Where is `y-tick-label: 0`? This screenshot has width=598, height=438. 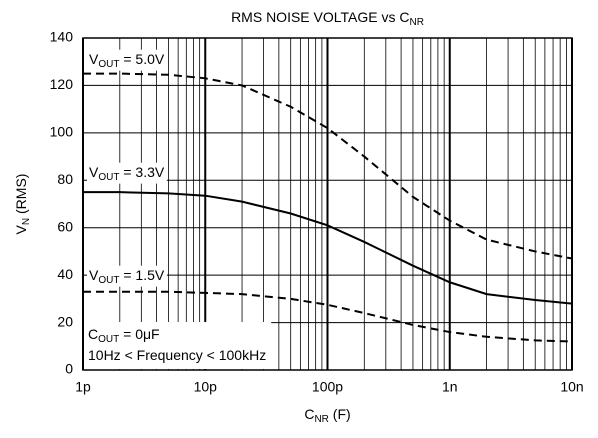 y-tick-label: 0 is located at coordinates (69, 369).